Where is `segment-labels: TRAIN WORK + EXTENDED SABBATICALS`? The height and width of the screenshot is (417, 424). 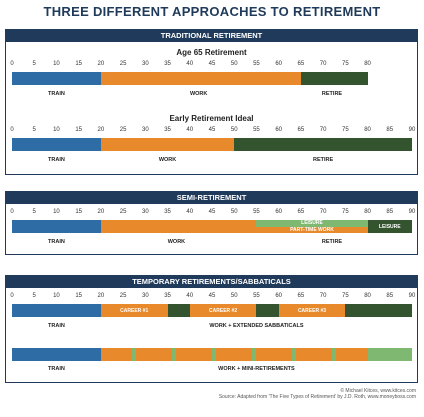 segment-labels: TRAIN WORK + EXTENDED SABBATICALS is located at coordinates (212, 328).